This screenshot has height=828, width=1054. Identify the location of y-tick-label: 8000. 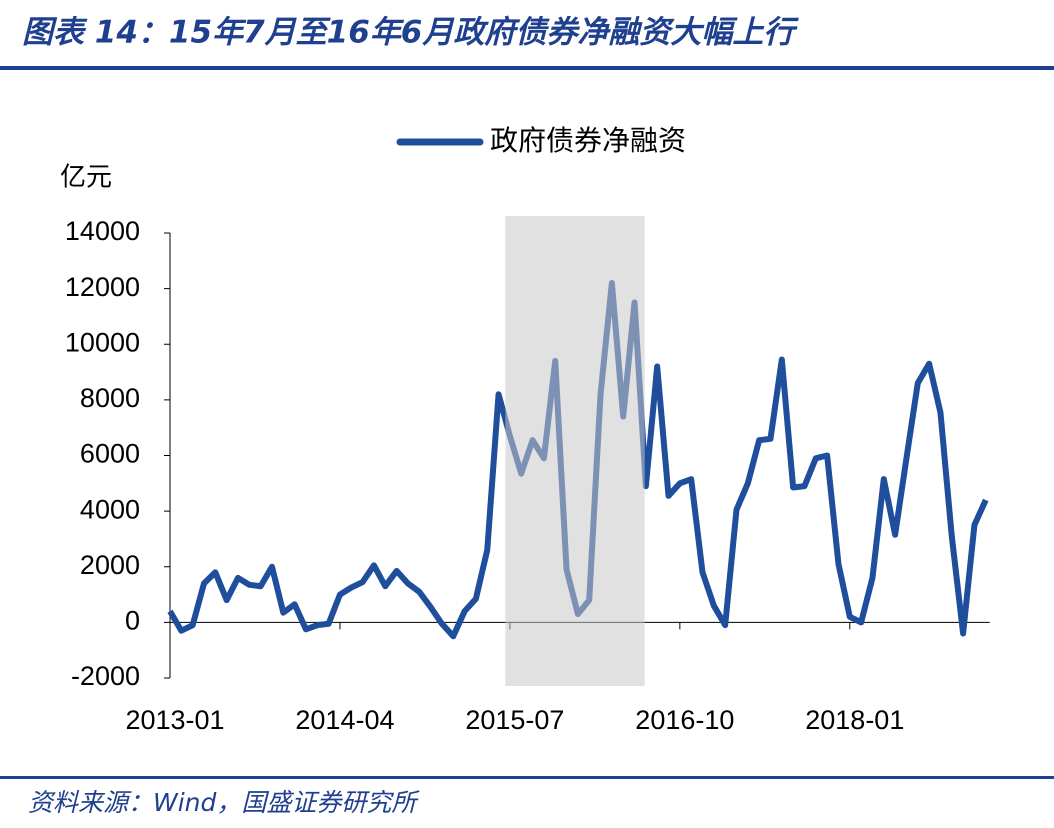
(110, 398).